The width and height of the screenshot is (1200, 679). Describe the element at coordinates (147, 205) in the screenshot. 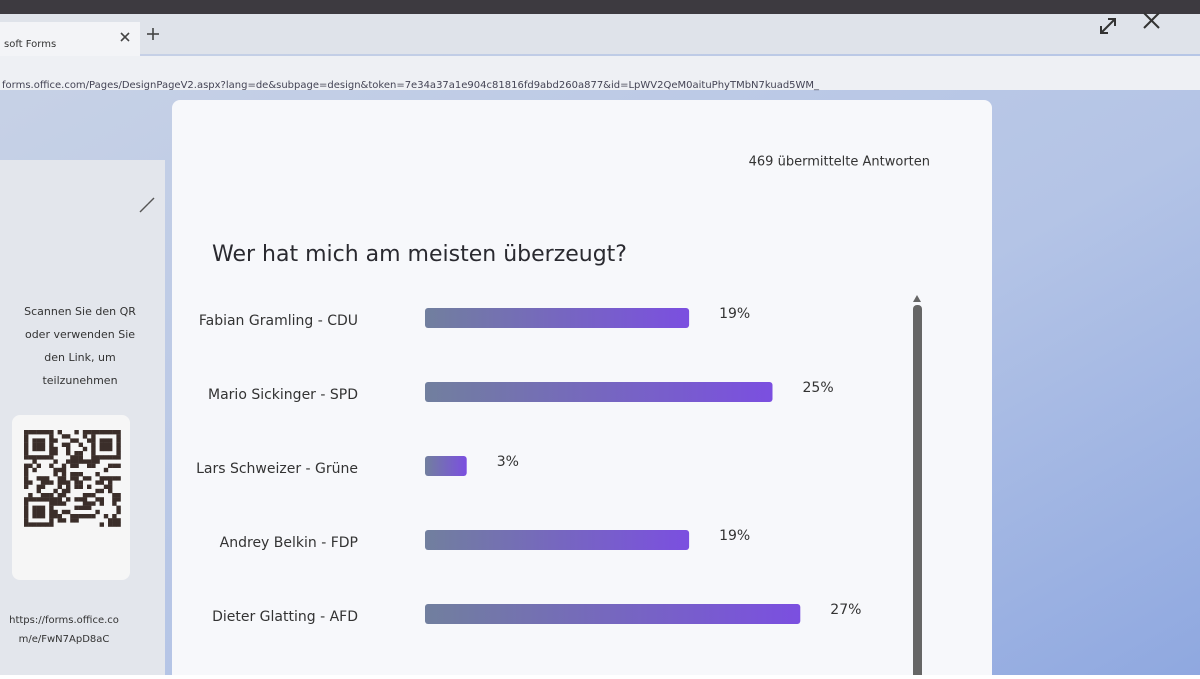

I see `collapse-icon` at that location.